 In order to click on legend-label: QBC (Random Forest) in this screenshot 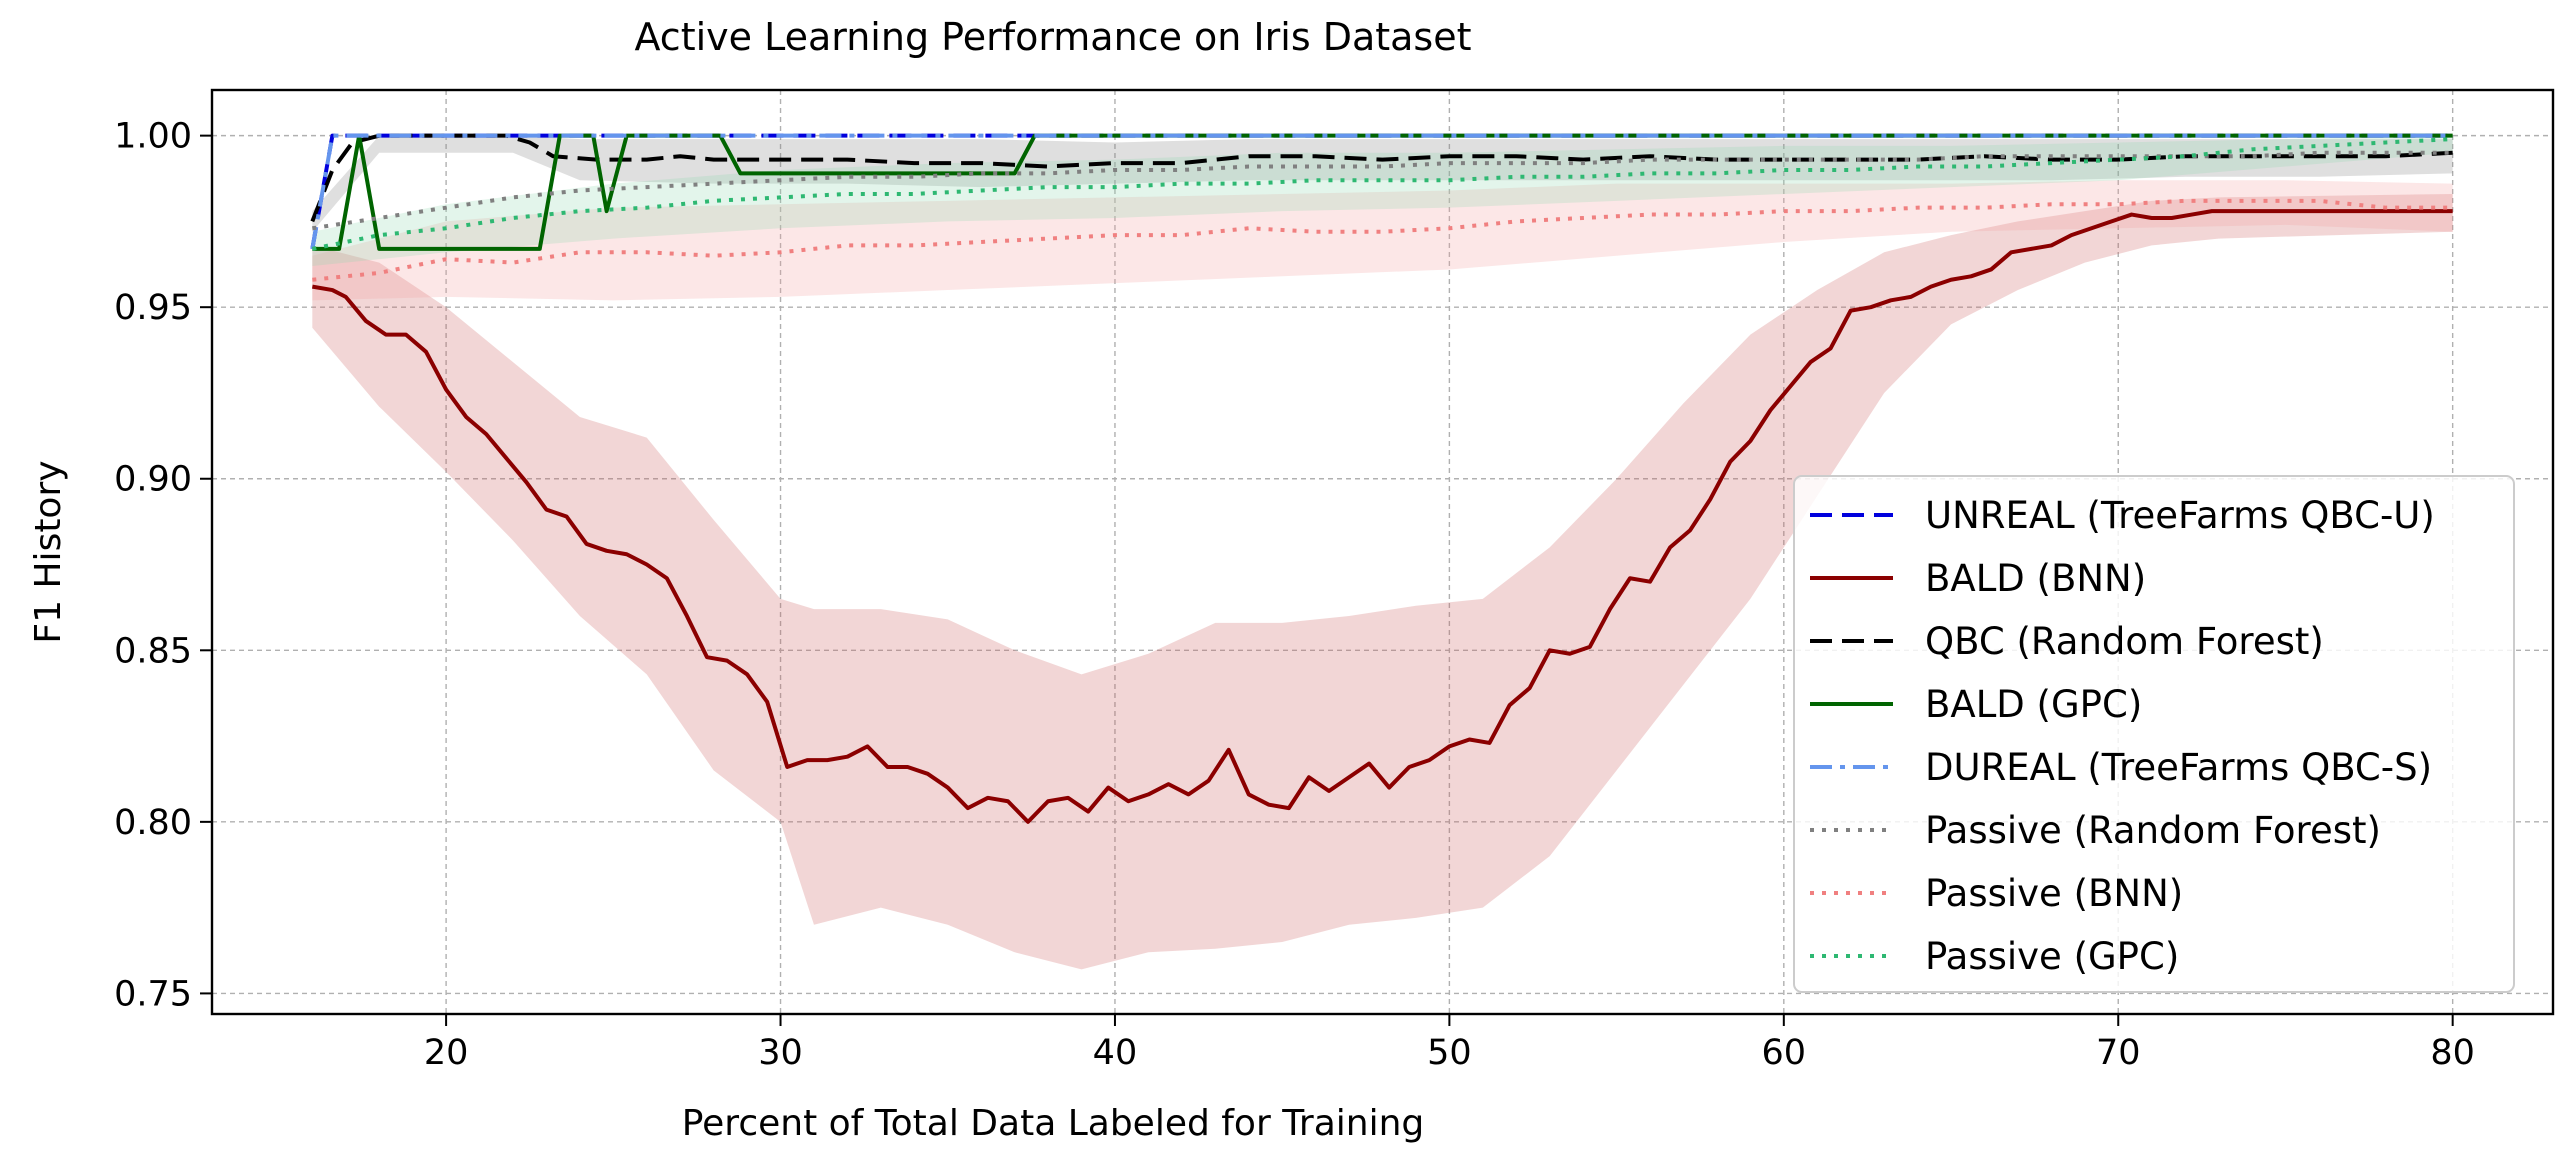, I will do `click(2124, 641)`.